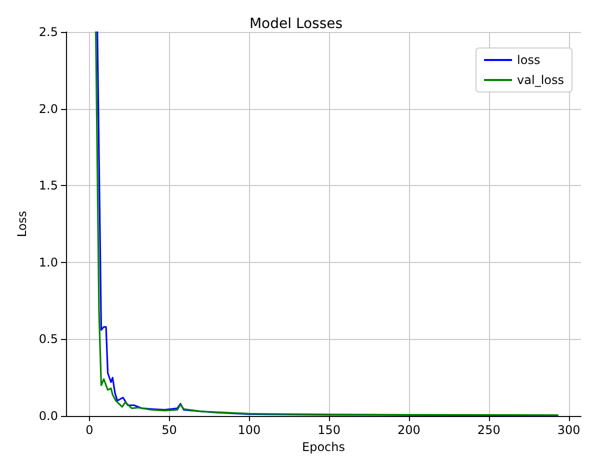 Image resolution: width=592 pixels, height=473 pixels. I want to click on x-tick-label: 150, so click(329, 430).